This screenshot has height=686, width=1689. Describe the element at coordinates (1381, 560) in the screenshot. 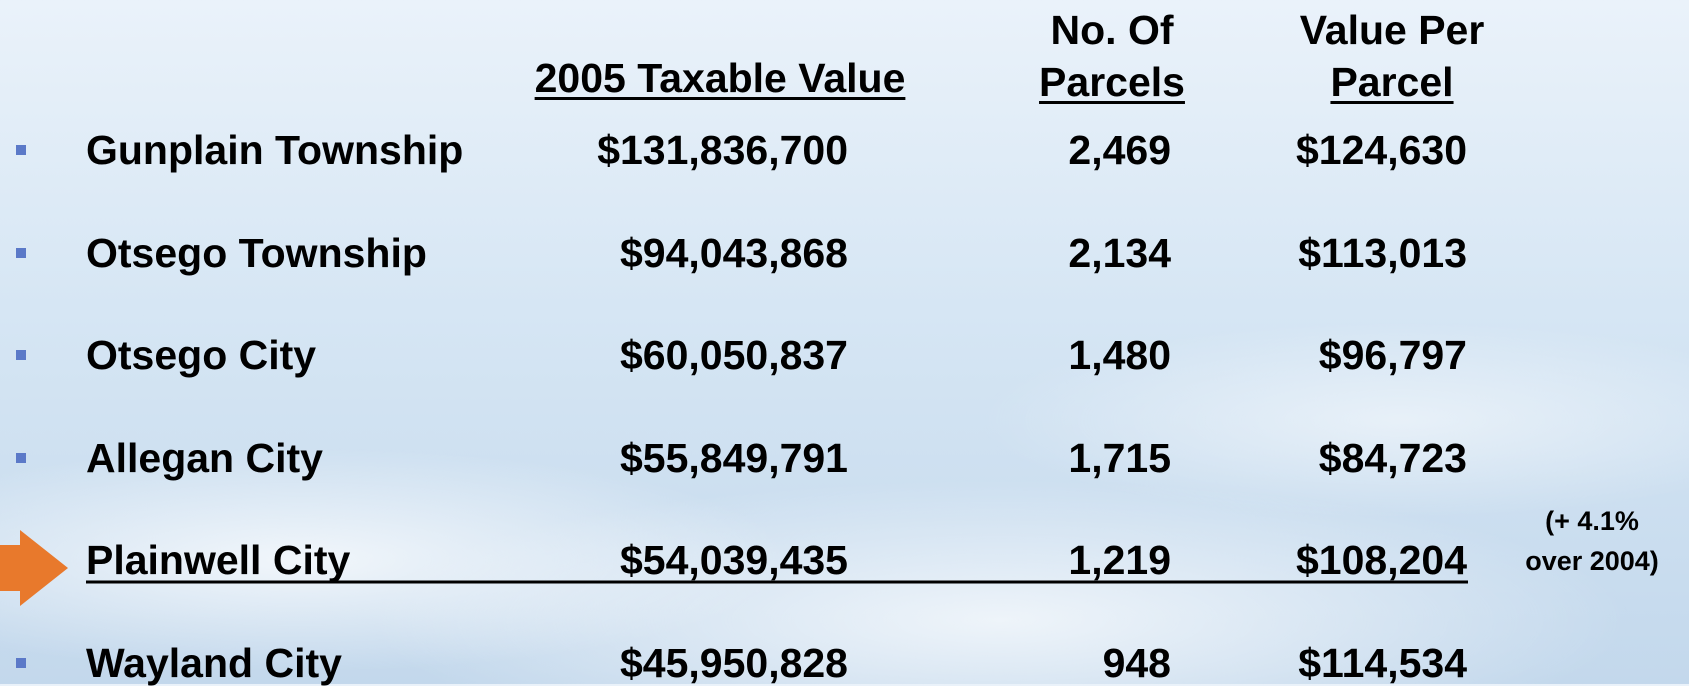

I see `cell: $108,204` at that location.